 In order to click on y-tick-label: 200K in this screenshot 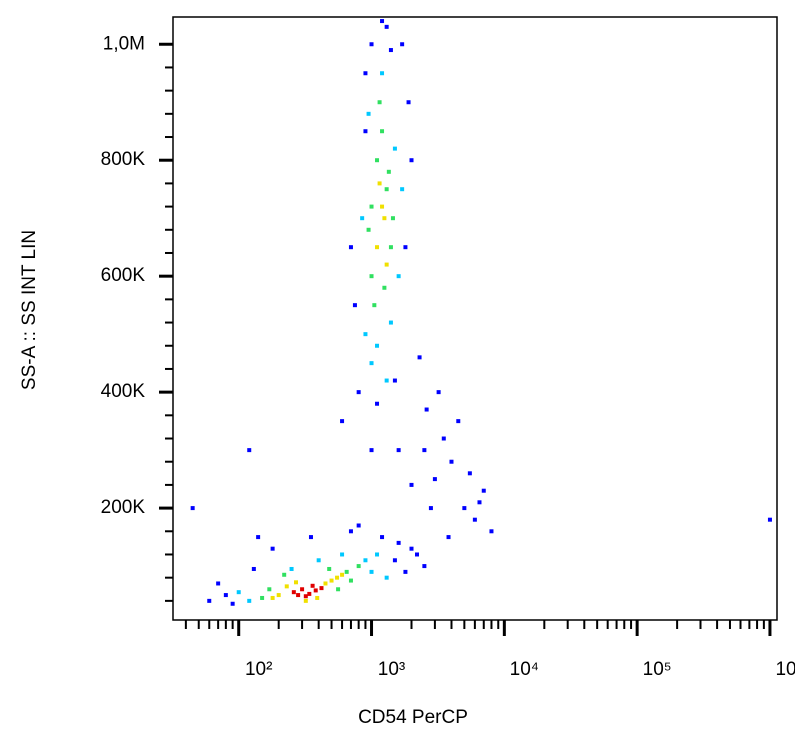, I will do `click(123, 507)`.